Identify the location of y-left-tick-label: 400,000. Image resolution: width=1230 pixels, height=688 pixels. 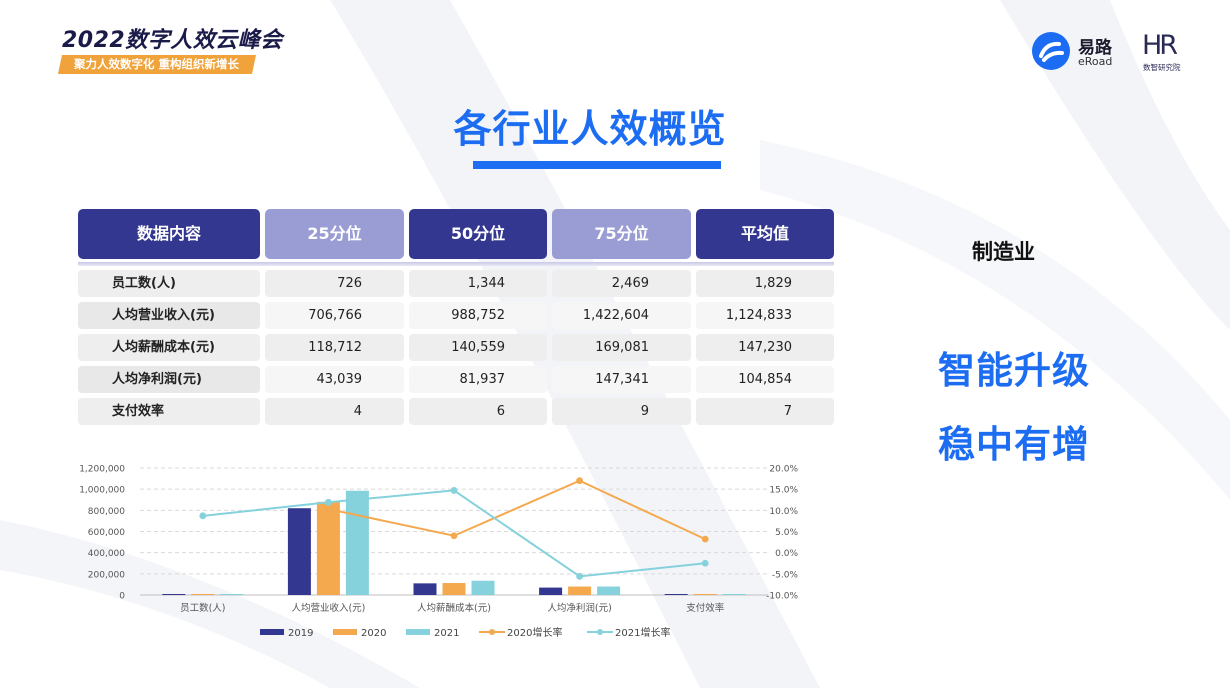
(106, 554).